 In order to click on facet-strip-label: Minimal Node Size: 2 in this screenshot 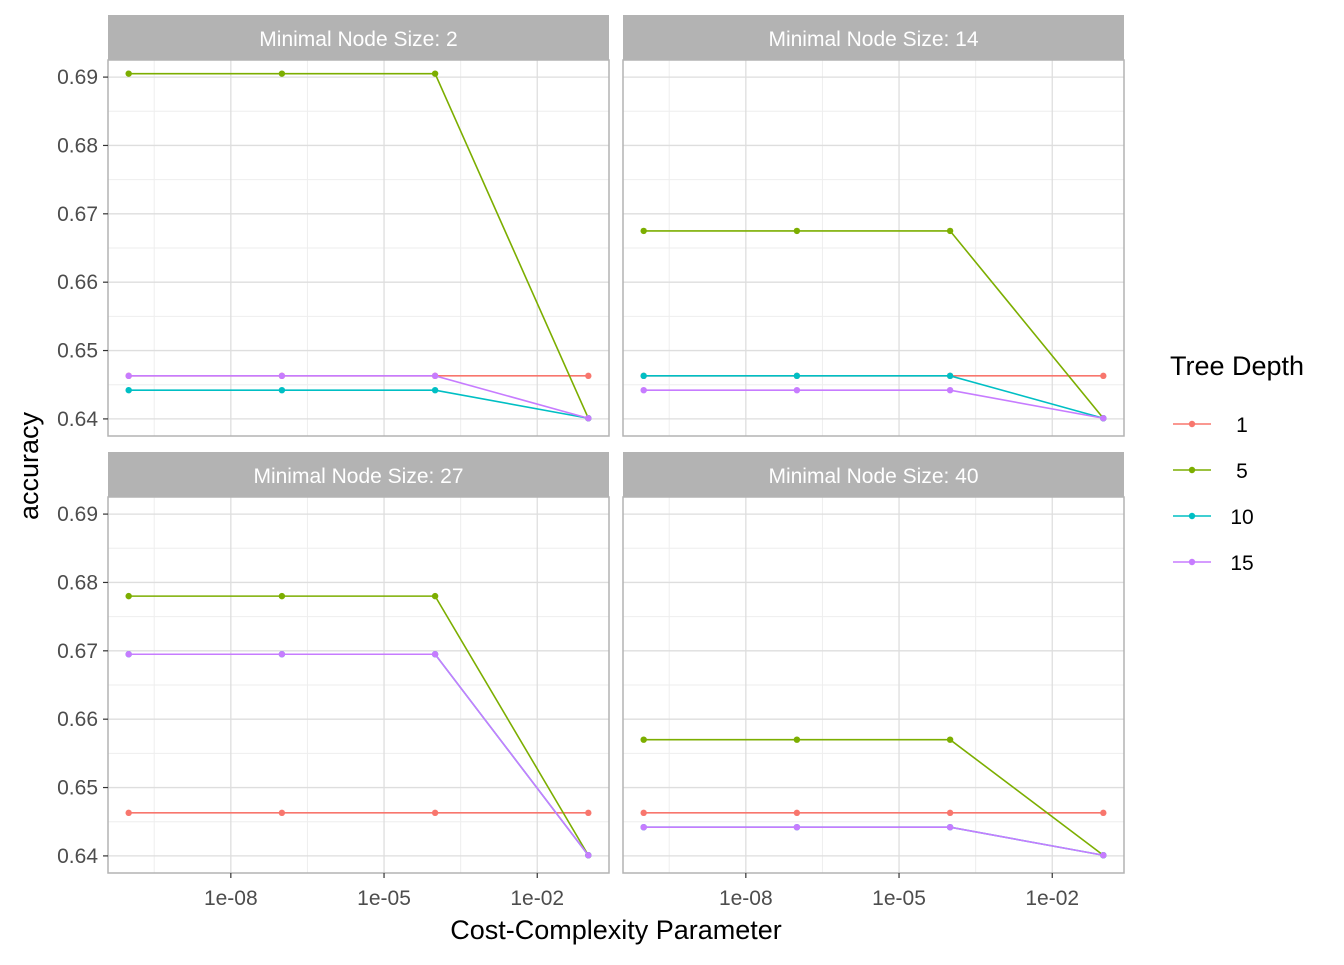, I will do `click(358, 39)`.